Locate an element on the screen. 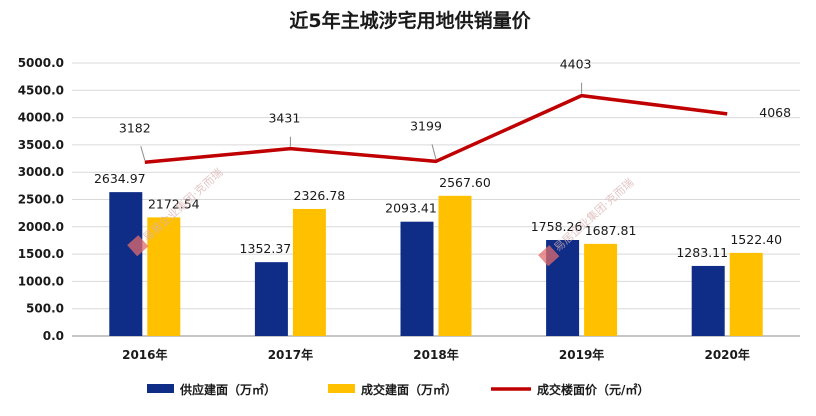 Image resolution: width=816 pixels, height=416 pixels. y-tick-label: 4000.0 is located at coordinates (41, 118).